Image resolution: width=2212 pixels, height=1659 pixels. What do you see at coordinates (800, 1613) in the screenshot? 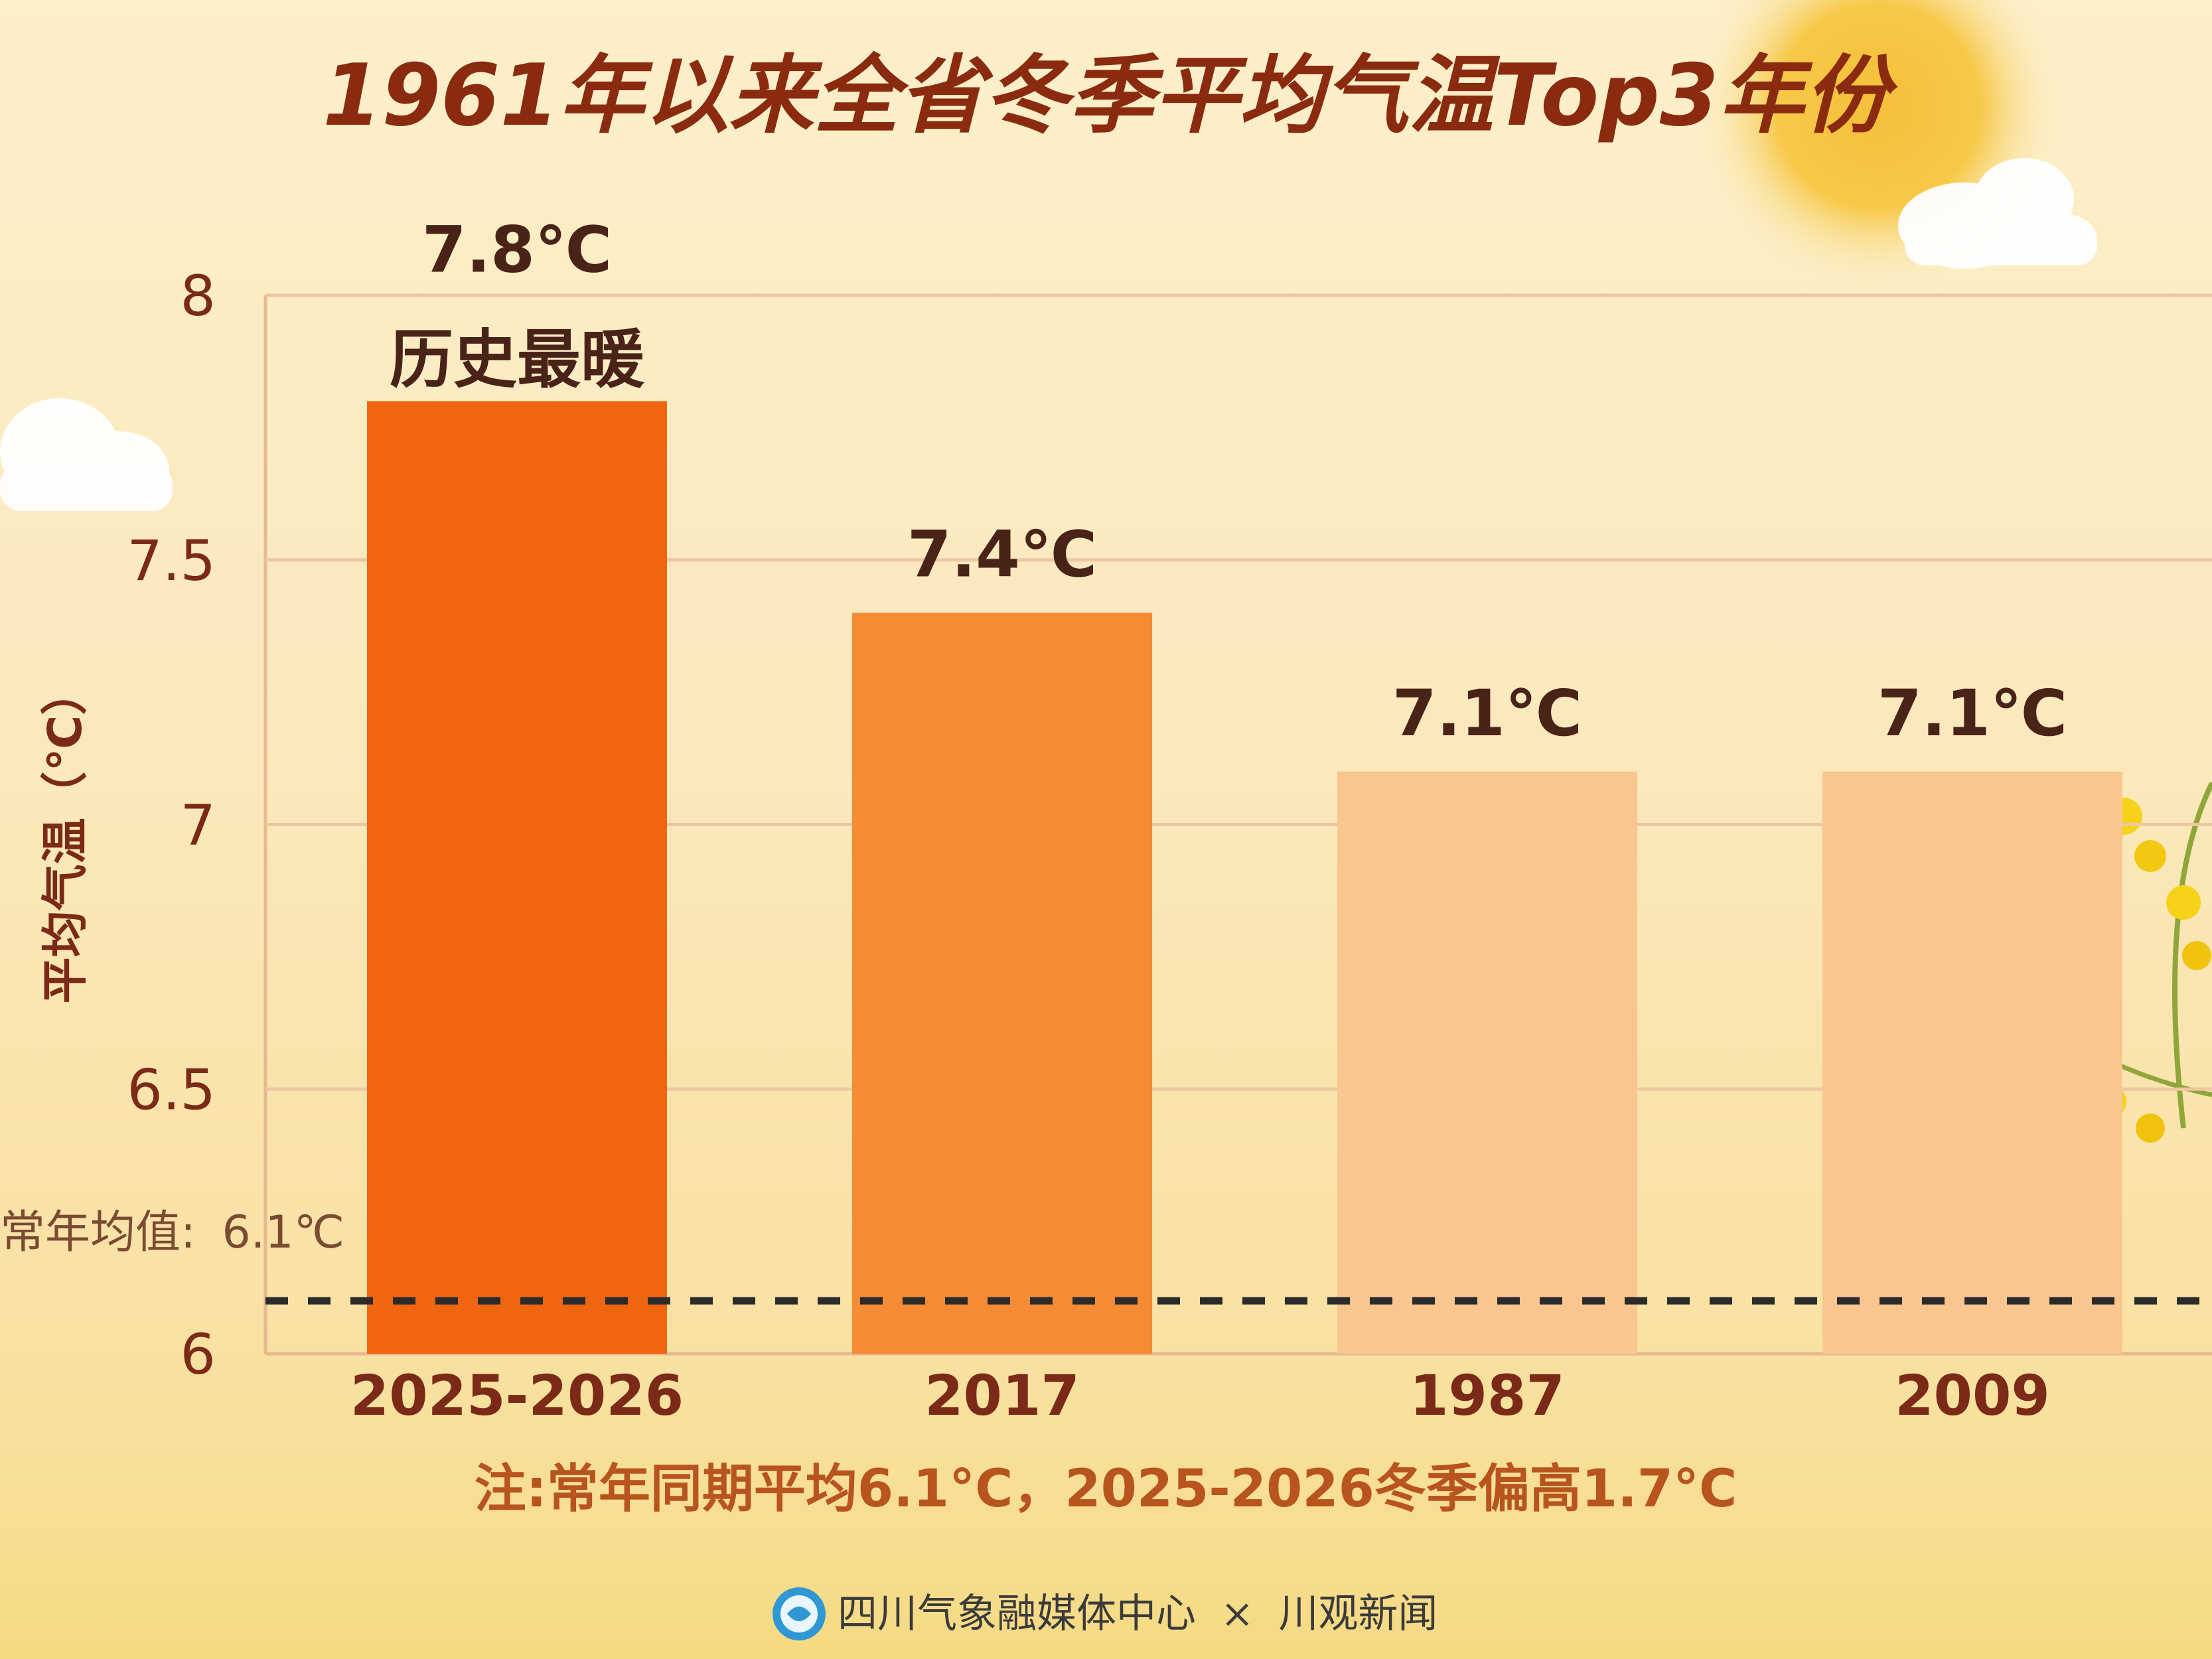
I see `footer-logo-icon` at bounding box center [800, 1613].